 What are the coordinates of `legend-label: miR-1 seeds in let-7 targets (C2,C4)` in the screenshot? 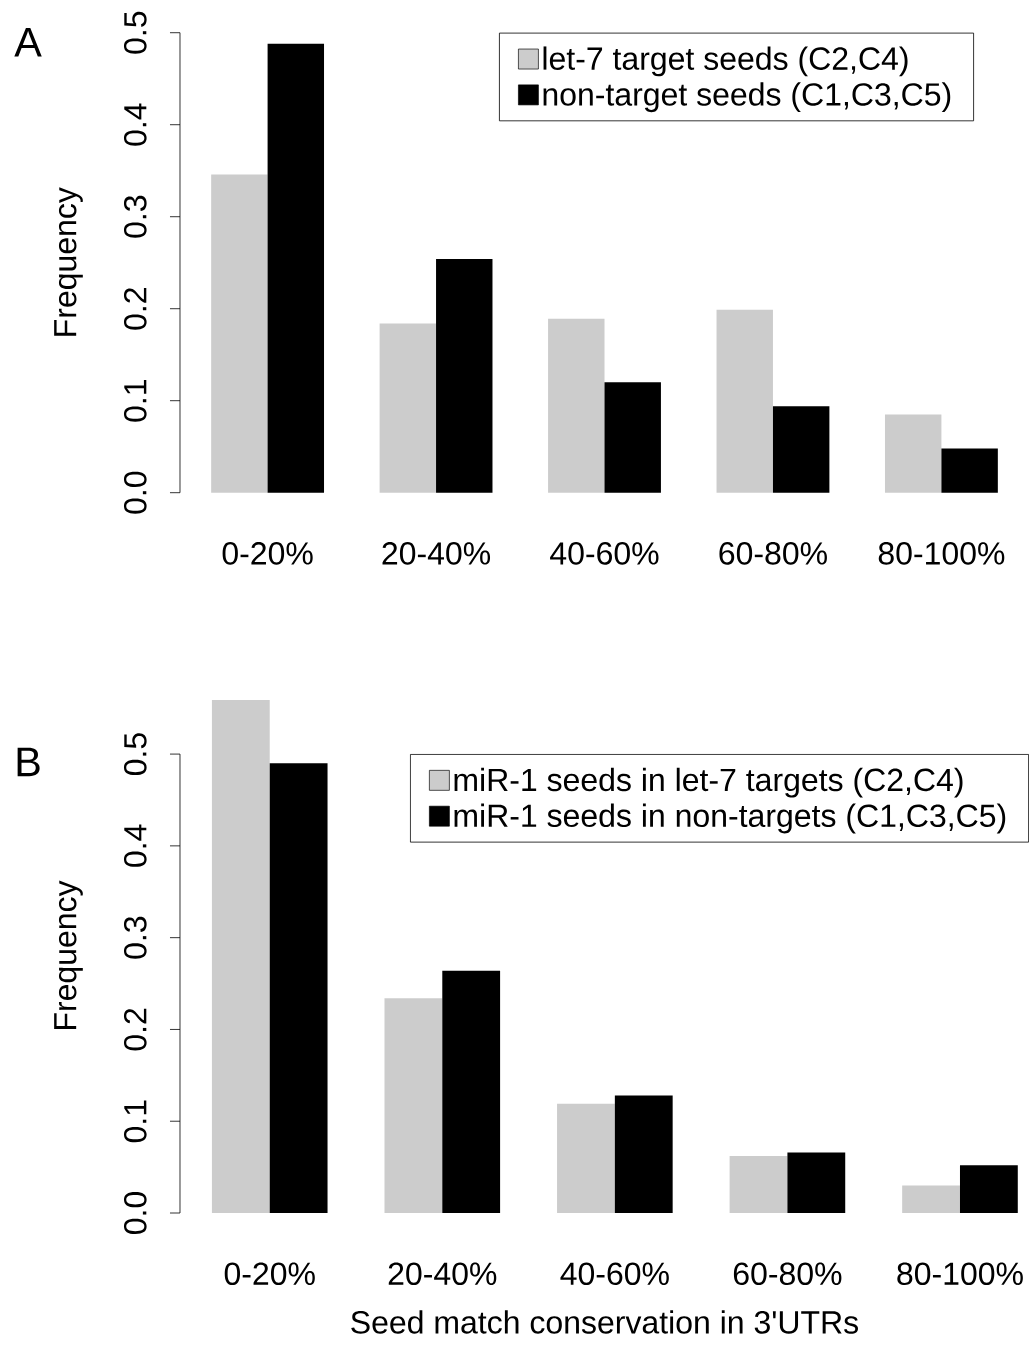 It's located at (708, 782).